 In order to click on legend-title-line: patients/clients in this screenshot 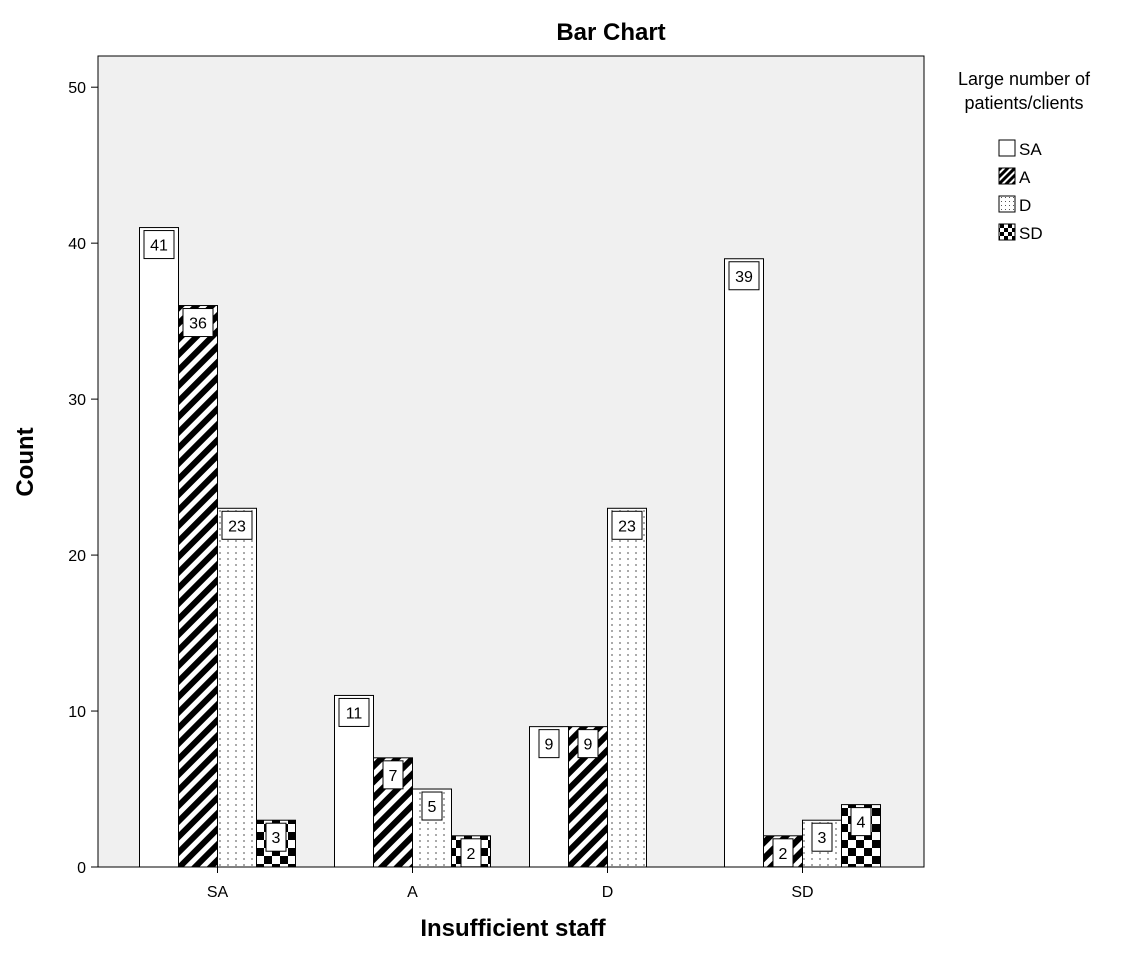, I will do `click(1023, 103)`.